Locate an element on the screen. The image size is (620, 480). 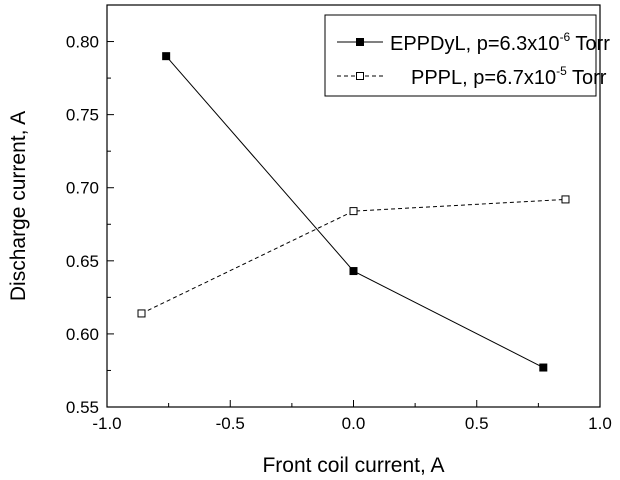
x-tick-label: -1.0 is located at coordinates (106, 423).